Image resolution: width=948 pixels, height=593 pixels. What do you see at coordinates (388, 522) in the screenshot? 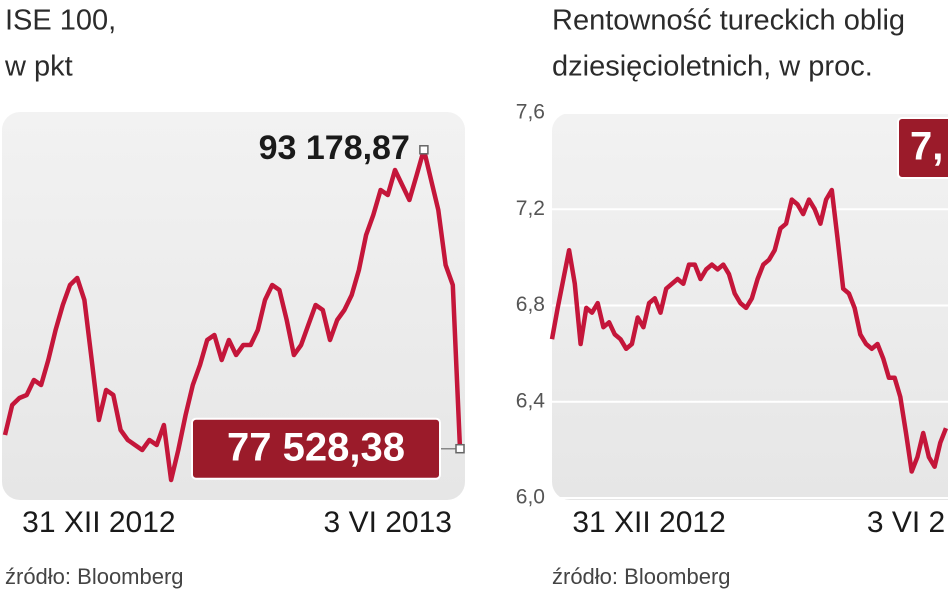
I see `x-tick-label: 3 VI 2013` at bounding box center [388, 522].